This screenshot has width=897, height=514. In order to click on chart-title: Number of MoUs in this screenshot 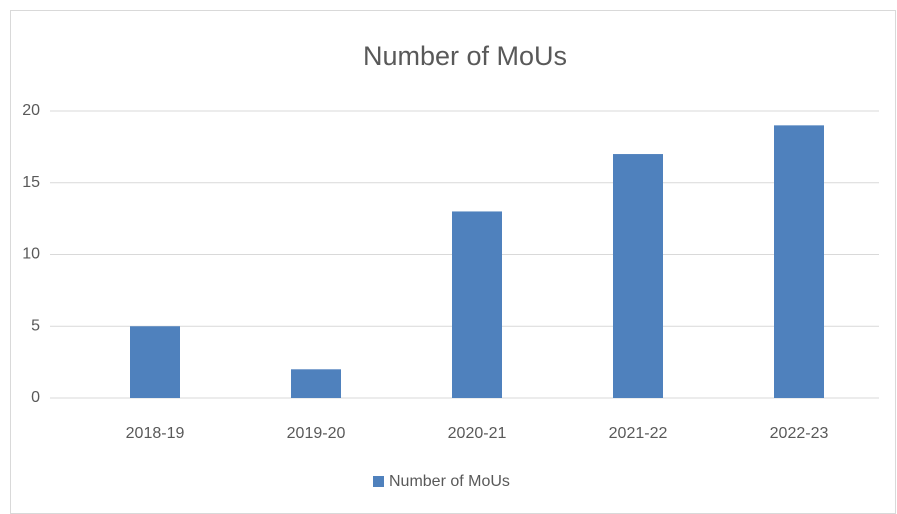, I will do `click(465, 56)`.